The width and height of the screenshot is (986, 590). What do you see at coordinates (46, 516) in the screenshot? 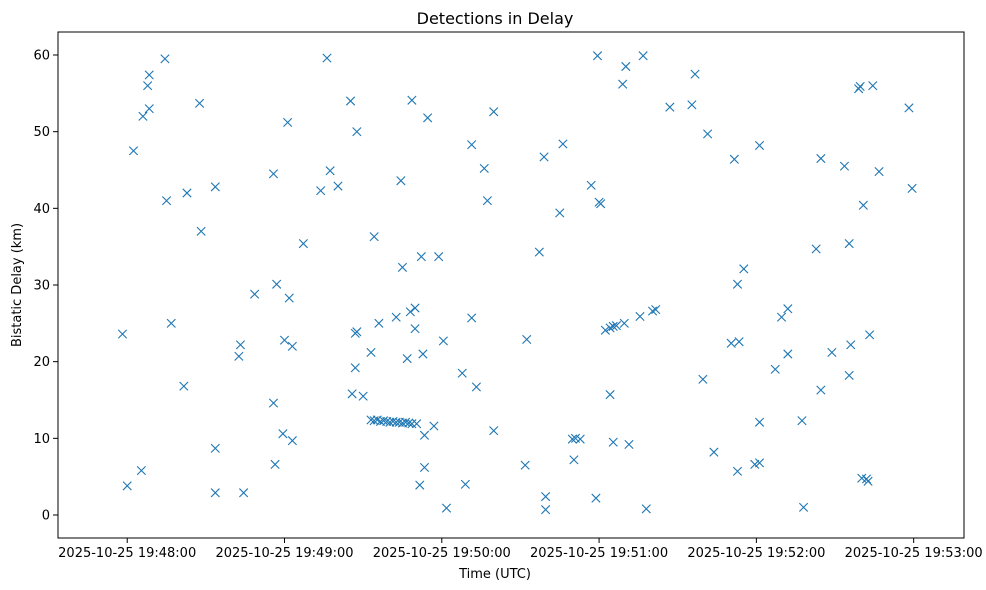
I see `y-tick-label: 0` at bounding box center [46, 516].